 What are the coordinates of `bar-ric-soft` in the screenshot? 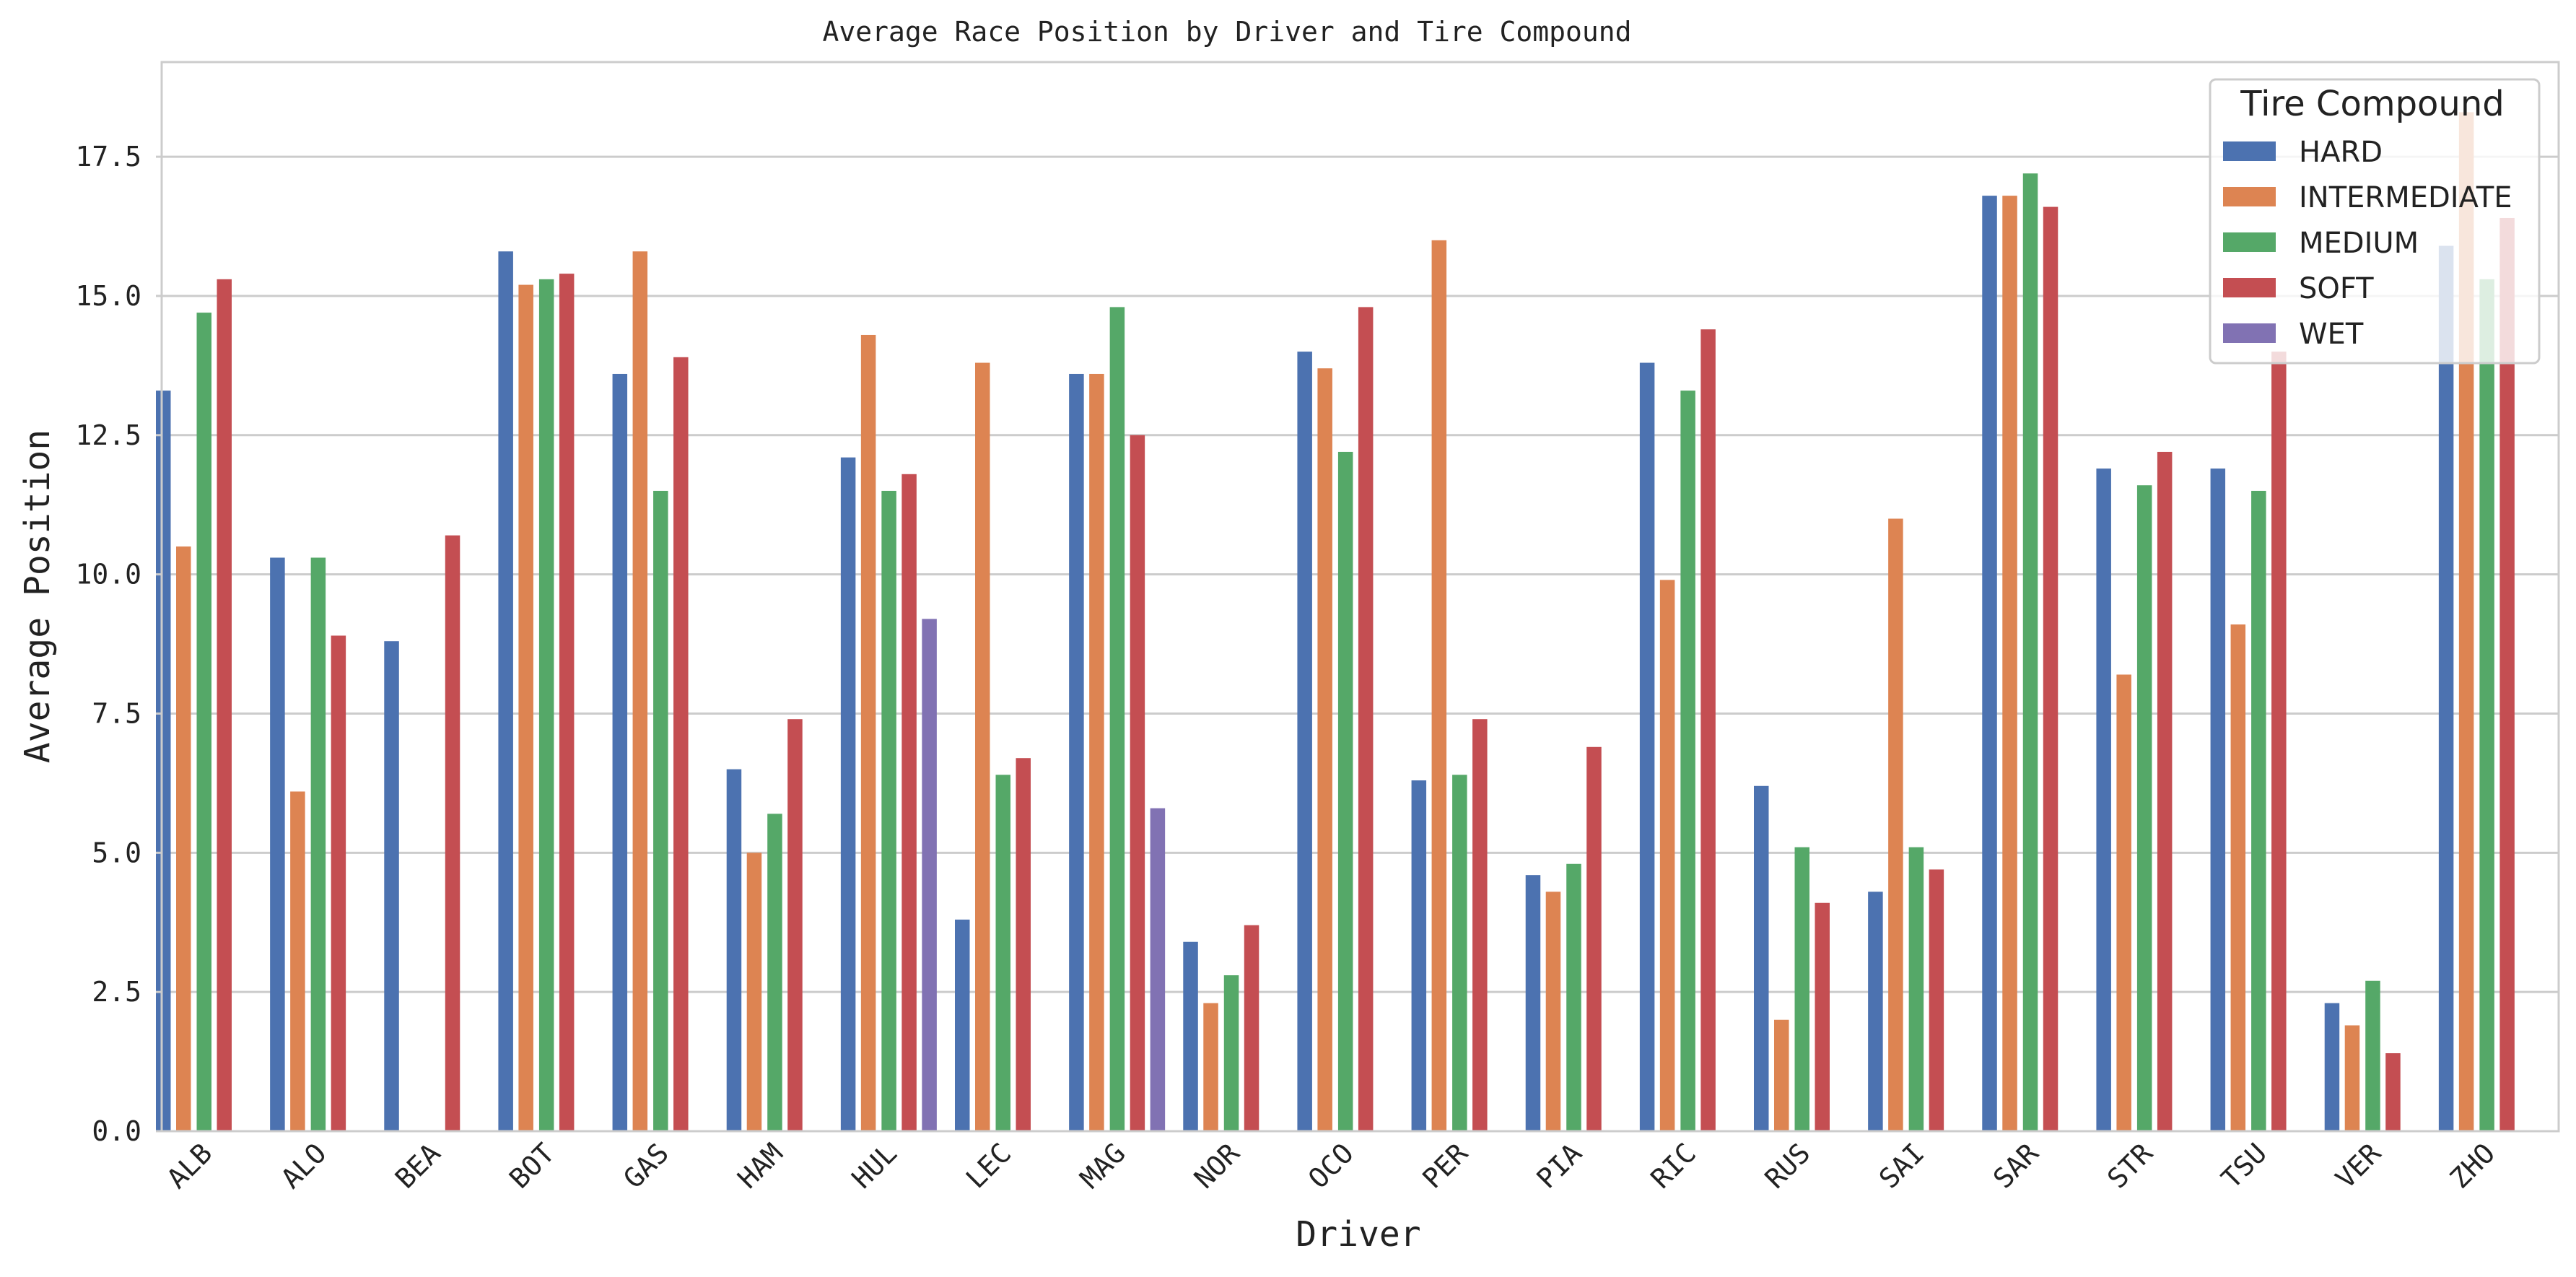 It's located at (1708, 730).